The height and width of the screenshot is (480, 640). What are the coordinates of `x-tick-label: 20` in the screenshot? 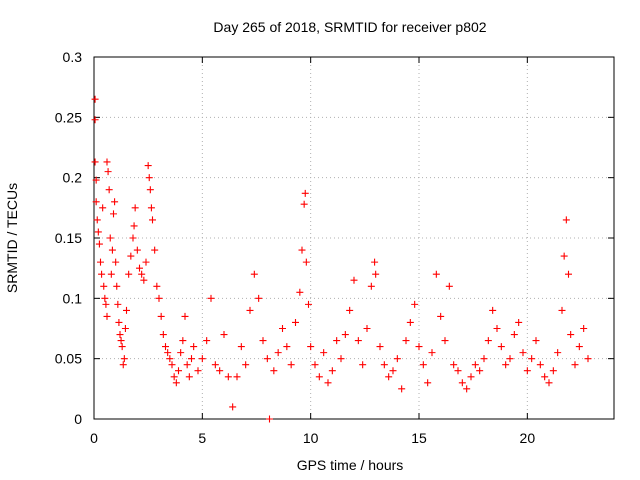 It's located at (528, 438).